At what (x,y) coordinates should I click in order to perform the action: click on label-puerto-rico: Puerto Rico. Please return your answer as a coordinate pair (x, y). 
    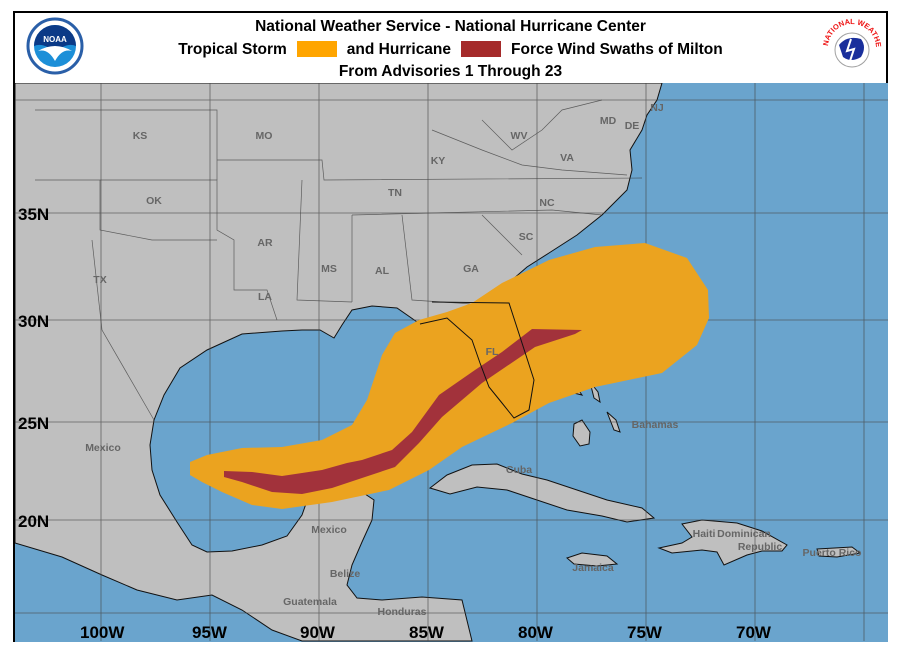
    Looking at the image, I should click on (832, 553).